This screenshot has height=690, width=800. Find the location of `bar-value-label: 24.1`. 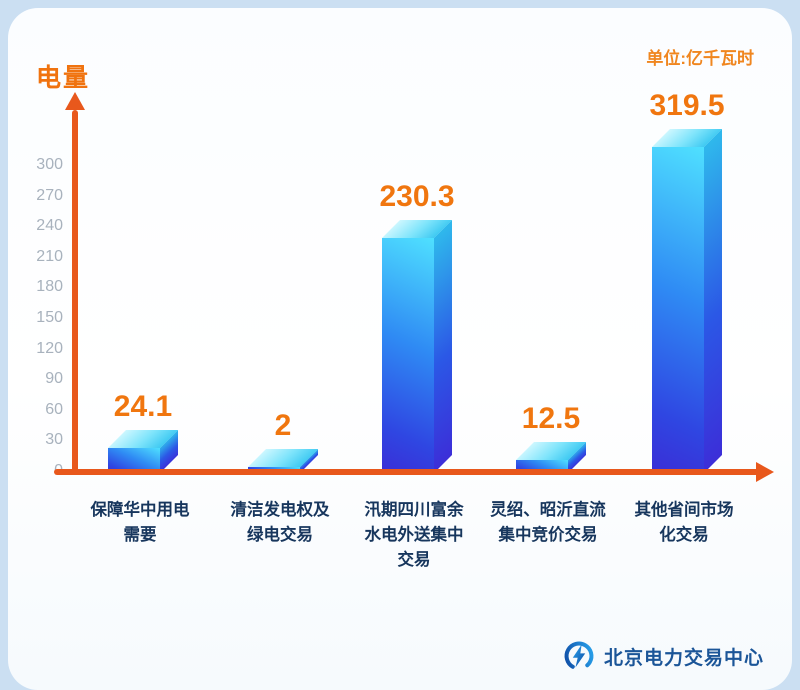

bar-value-label: 24.1 is located at coordinates (143, 406).